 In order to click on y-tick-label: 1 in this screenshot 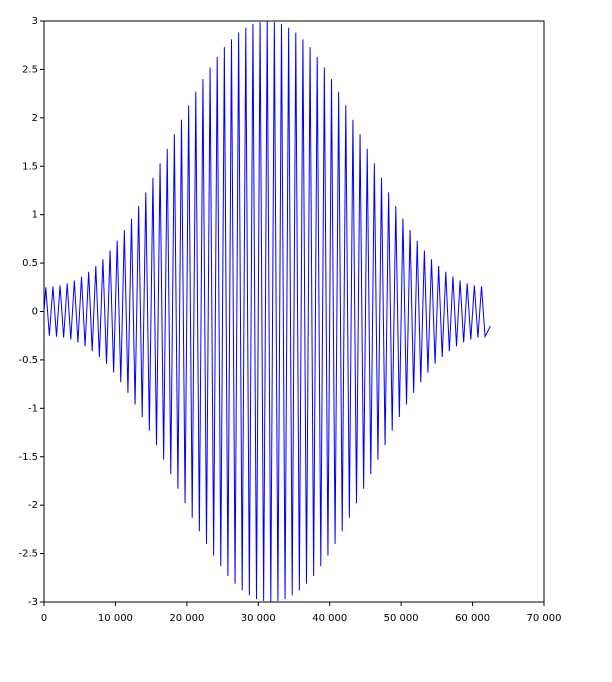, I will do `click(35, 215)`.